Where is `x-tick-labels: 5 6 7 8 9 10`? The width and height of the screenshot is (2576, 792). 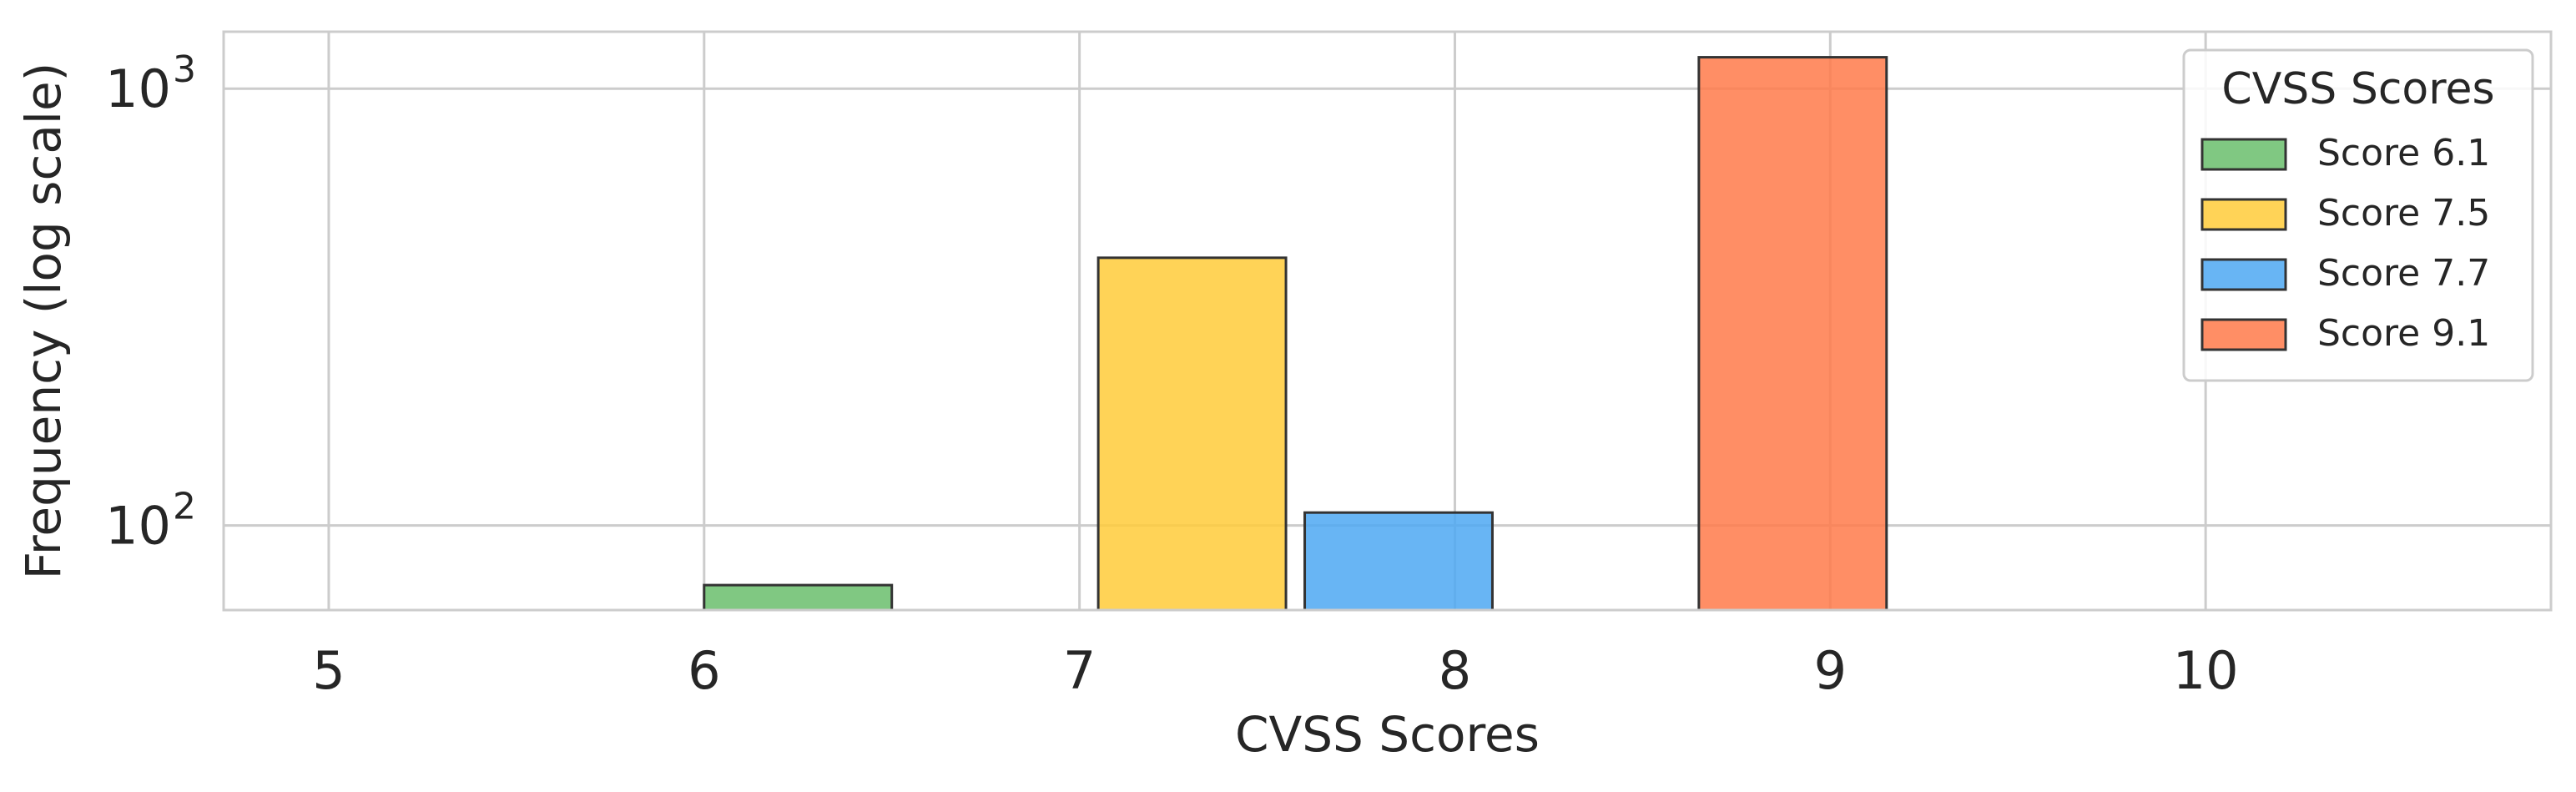 x-tick-labels: 5 6 7 8 9 10 is located at coordinates (1275, 670).